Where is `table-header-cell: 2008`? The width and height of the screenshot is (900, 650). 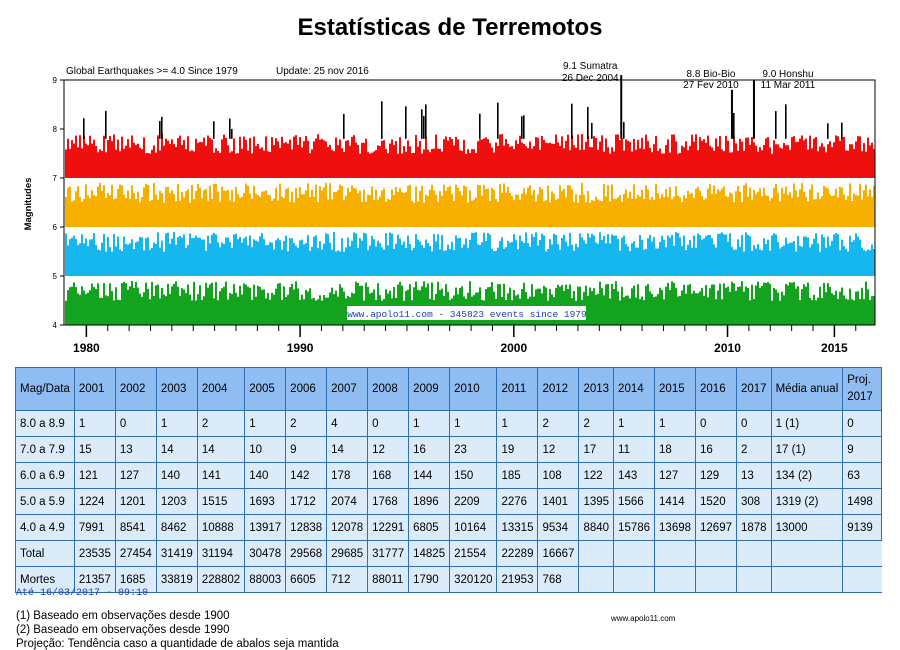 table-header-cell: 2008 is located at coordinates (388, 389).